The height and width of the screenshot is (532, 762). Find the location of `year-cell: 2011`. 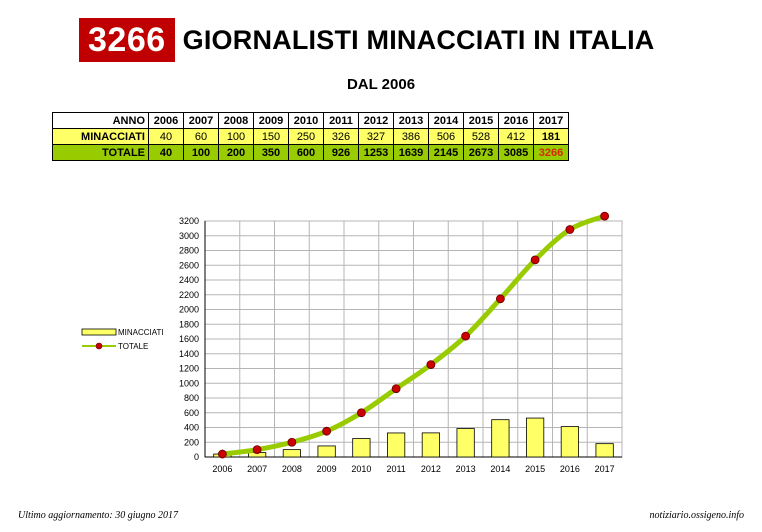

year-cell: 2011 is located at coordinates (341, 120).